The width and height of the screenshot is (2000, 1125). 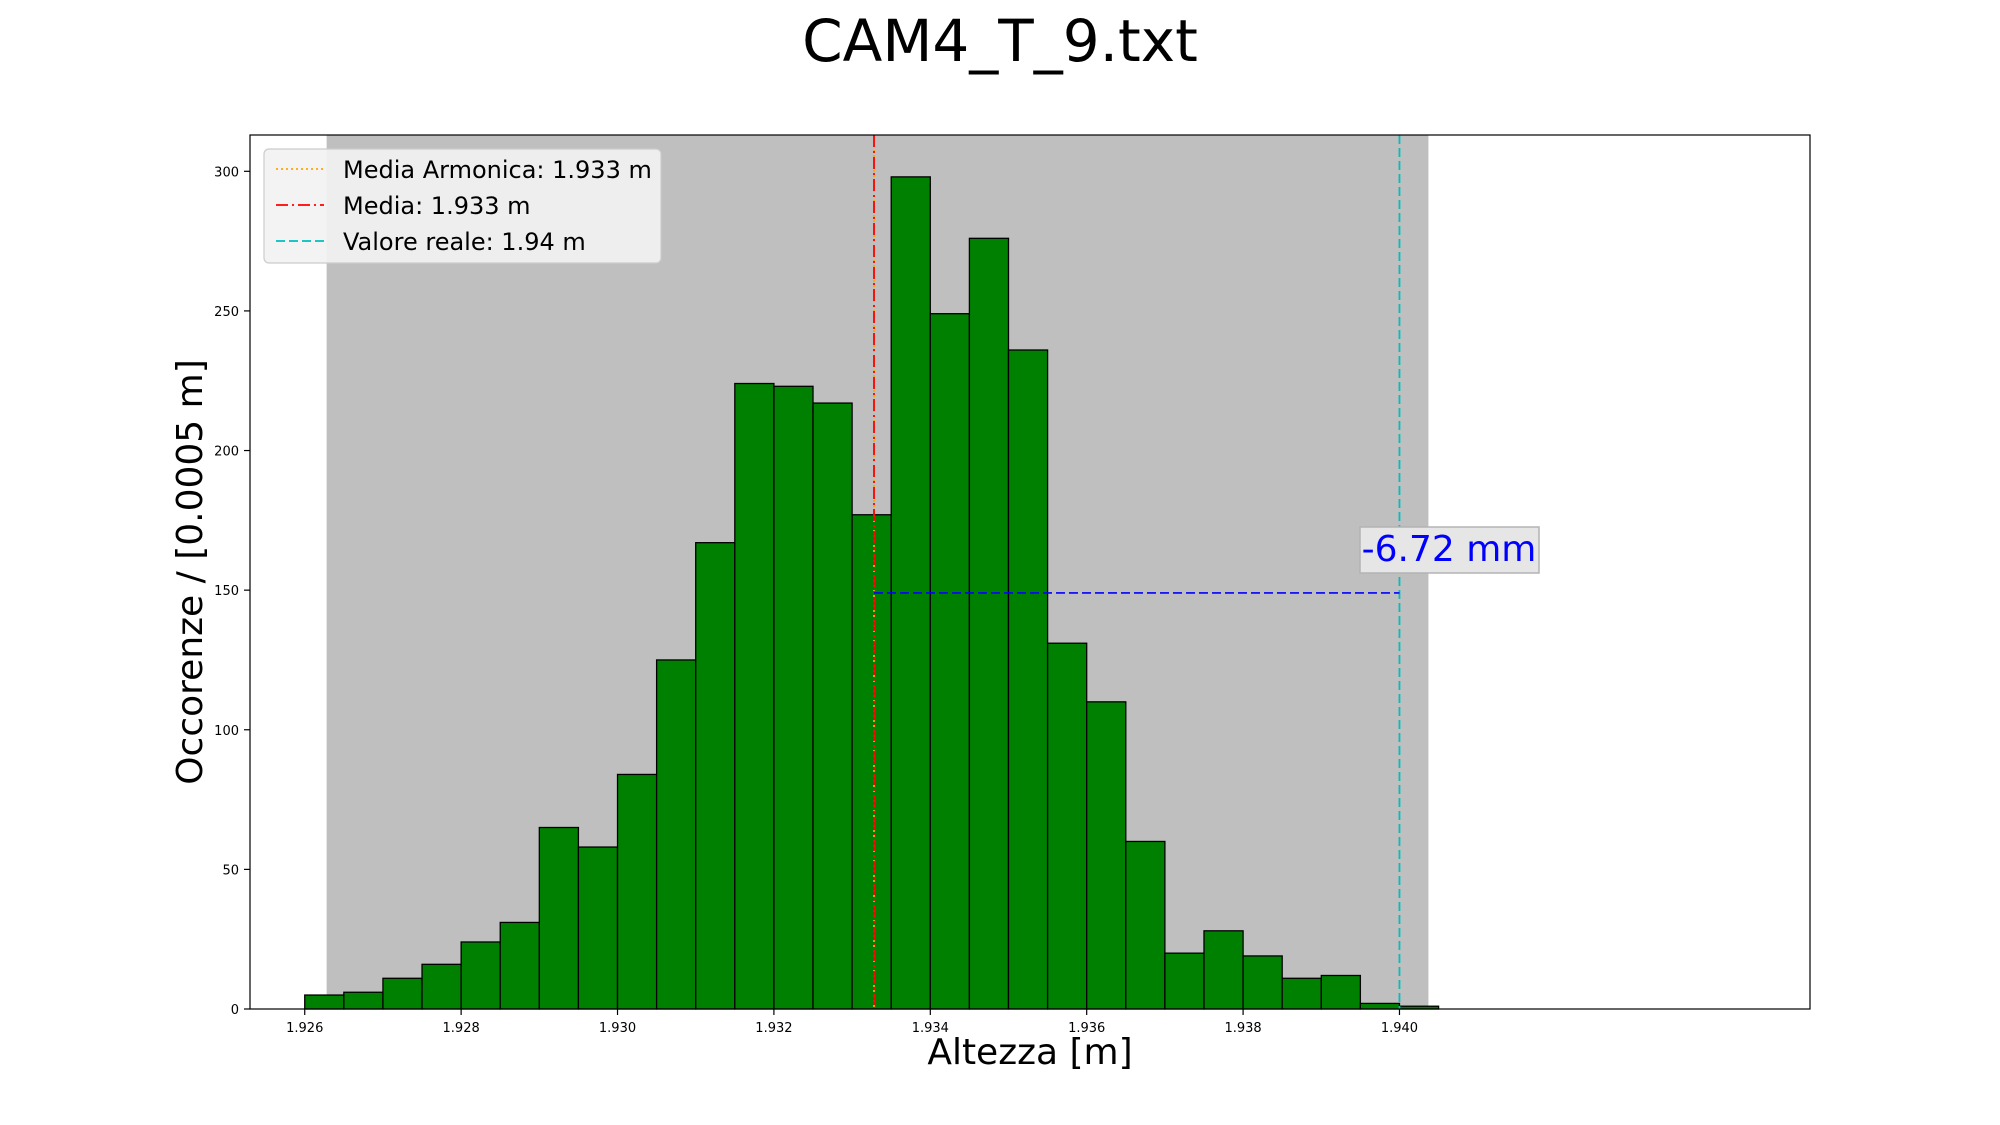 What do you see at coordinates (226, 452) in the screenshot?
I see `y-tick-label: 200` at bounding box center [226, 452].